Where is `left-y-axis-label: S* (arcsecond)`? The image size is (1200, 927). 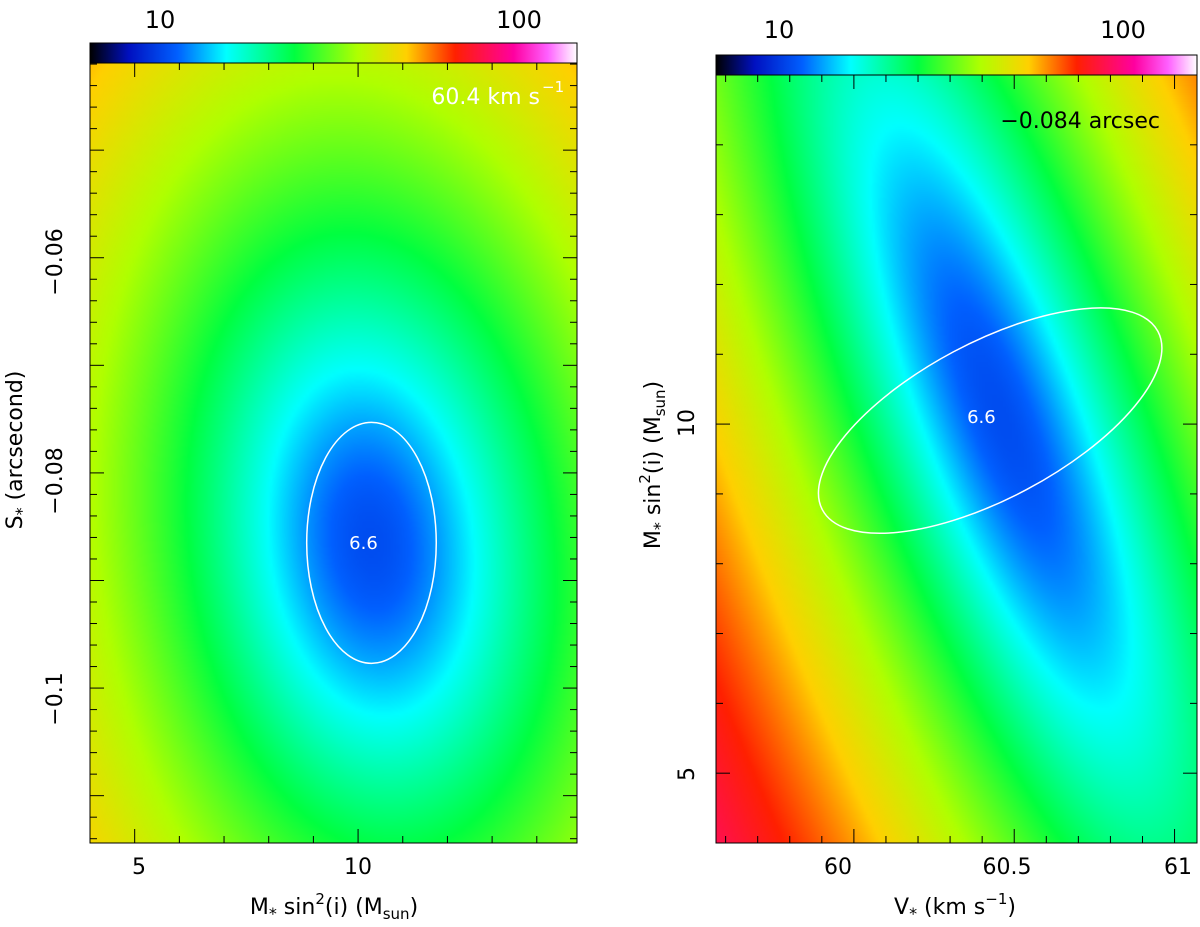
left-y-axis-label: S* (arcsecond) is located at coordinates (17, 450).